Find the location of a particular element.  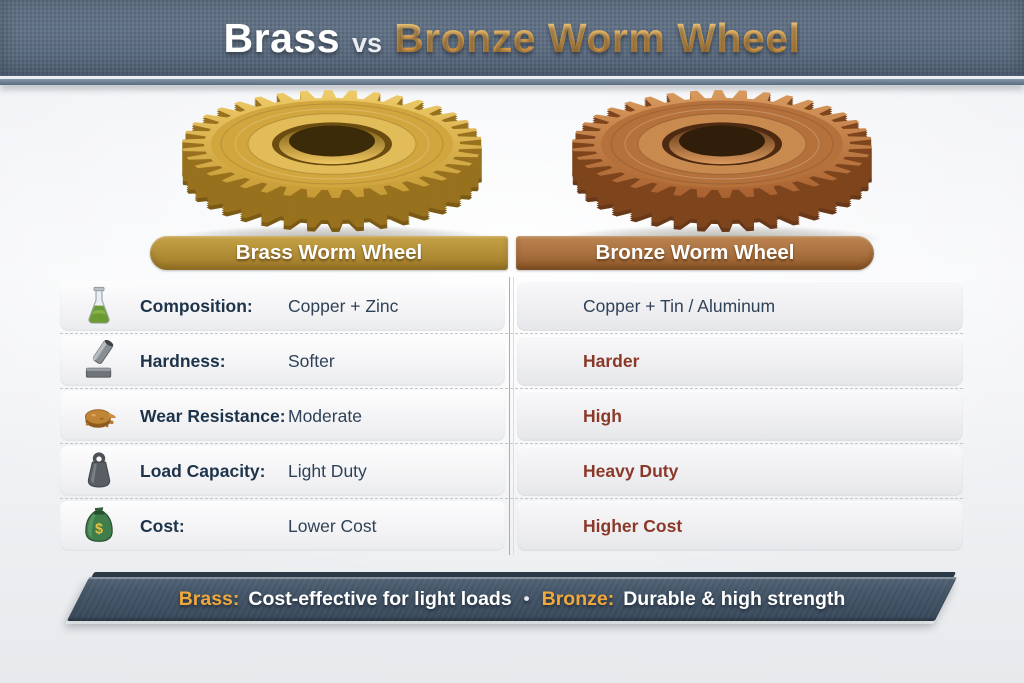

row-label: Wear Resistance: is located at coordinates (213, 415).